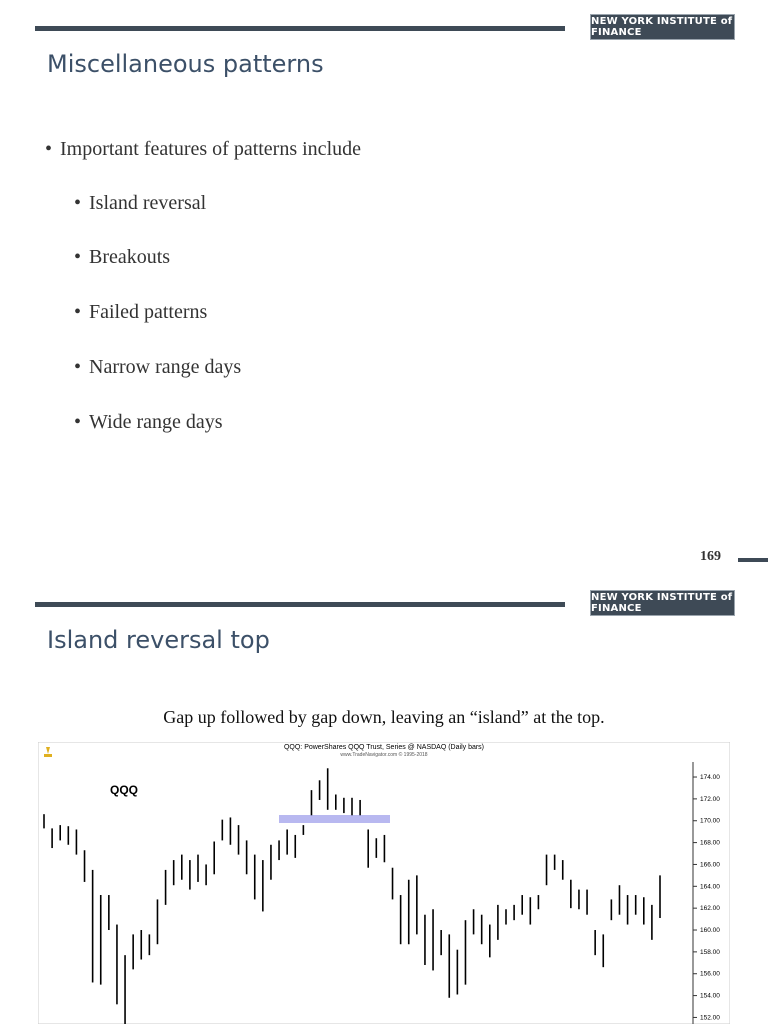 The image size is (768, 1024). What do you see at coordinates (710, 864) in the screenshot?
I see `y-tick-label: 166.00` at bounding box center [710, 864].